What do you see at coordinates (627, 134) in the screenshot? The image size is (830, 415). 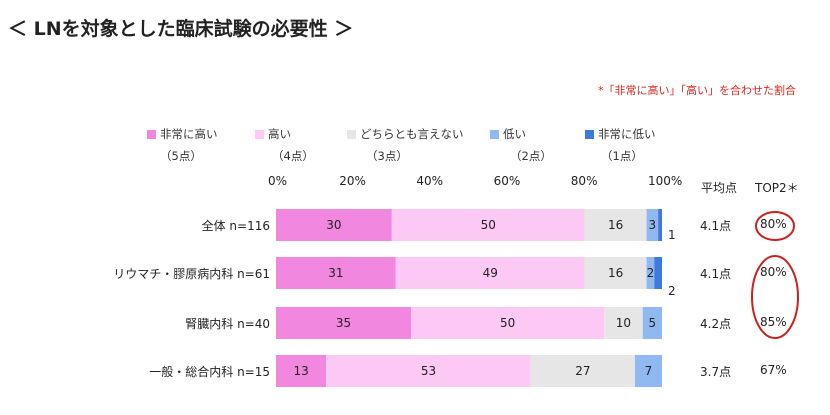 I see `legend-label: 非常に低い` at bounding box center [627, 134].